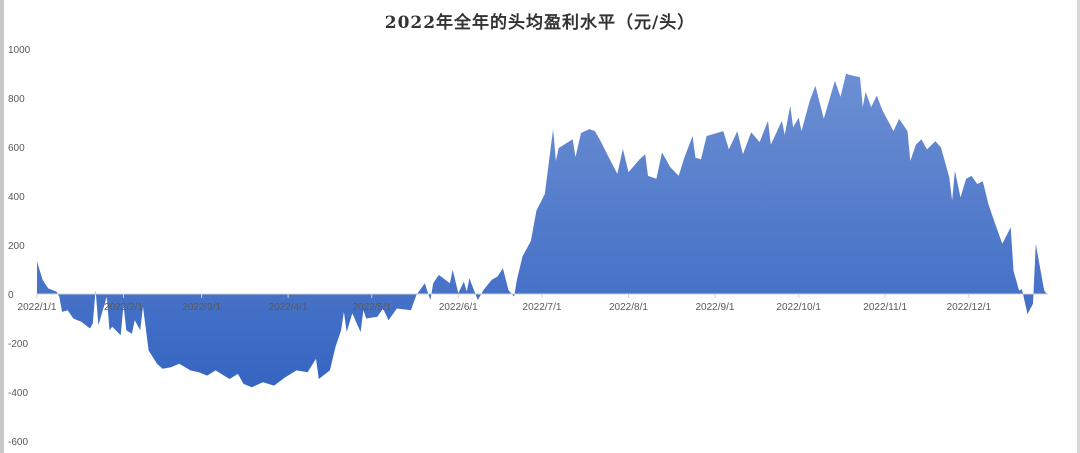 The width and height of the screenshot is (1080, 453). Describe the element at coordinates (123, 307) in the screenshot. I see `x-tick-label: 2022/2/1` at that location.